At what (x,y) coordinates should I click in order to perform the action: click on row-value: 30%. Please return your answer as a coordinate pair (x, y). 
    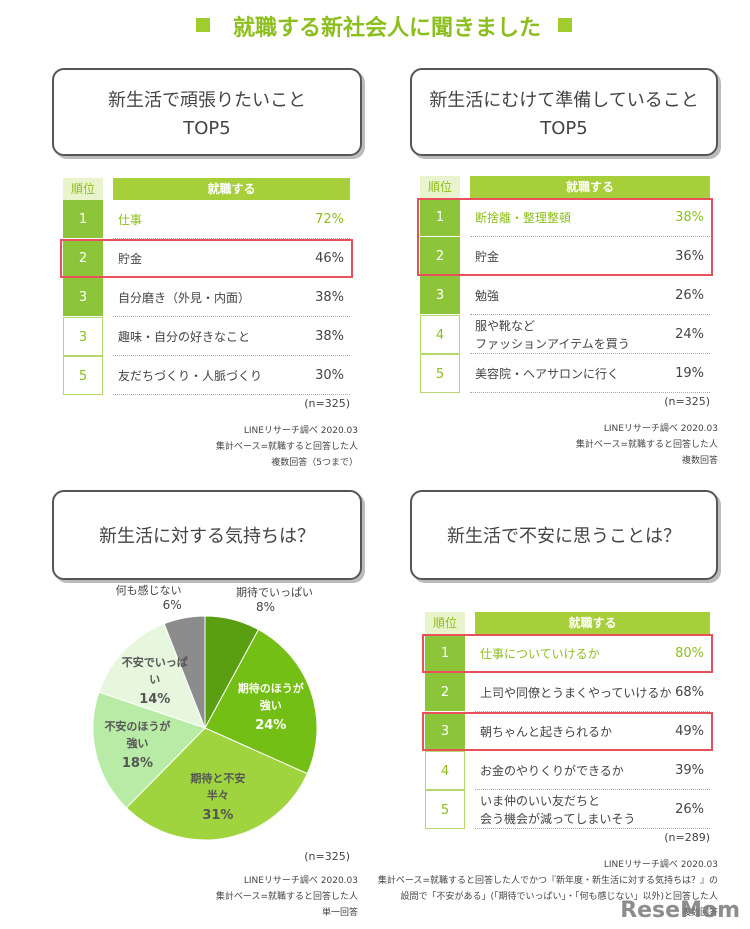
    Looking at the image, I should click on (329, 375).